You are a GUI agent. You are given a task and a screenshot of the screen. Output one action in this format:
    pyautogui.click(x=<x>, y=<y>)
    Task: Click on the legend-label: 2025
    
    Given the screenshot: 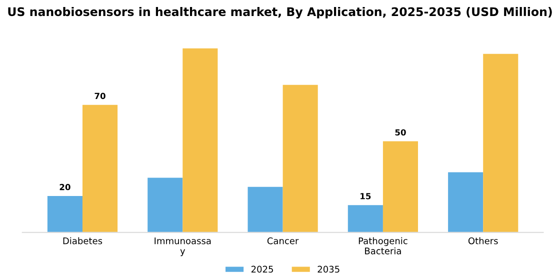 What is the action you would take?
    pyautogui.click(x=262, y=269)
    